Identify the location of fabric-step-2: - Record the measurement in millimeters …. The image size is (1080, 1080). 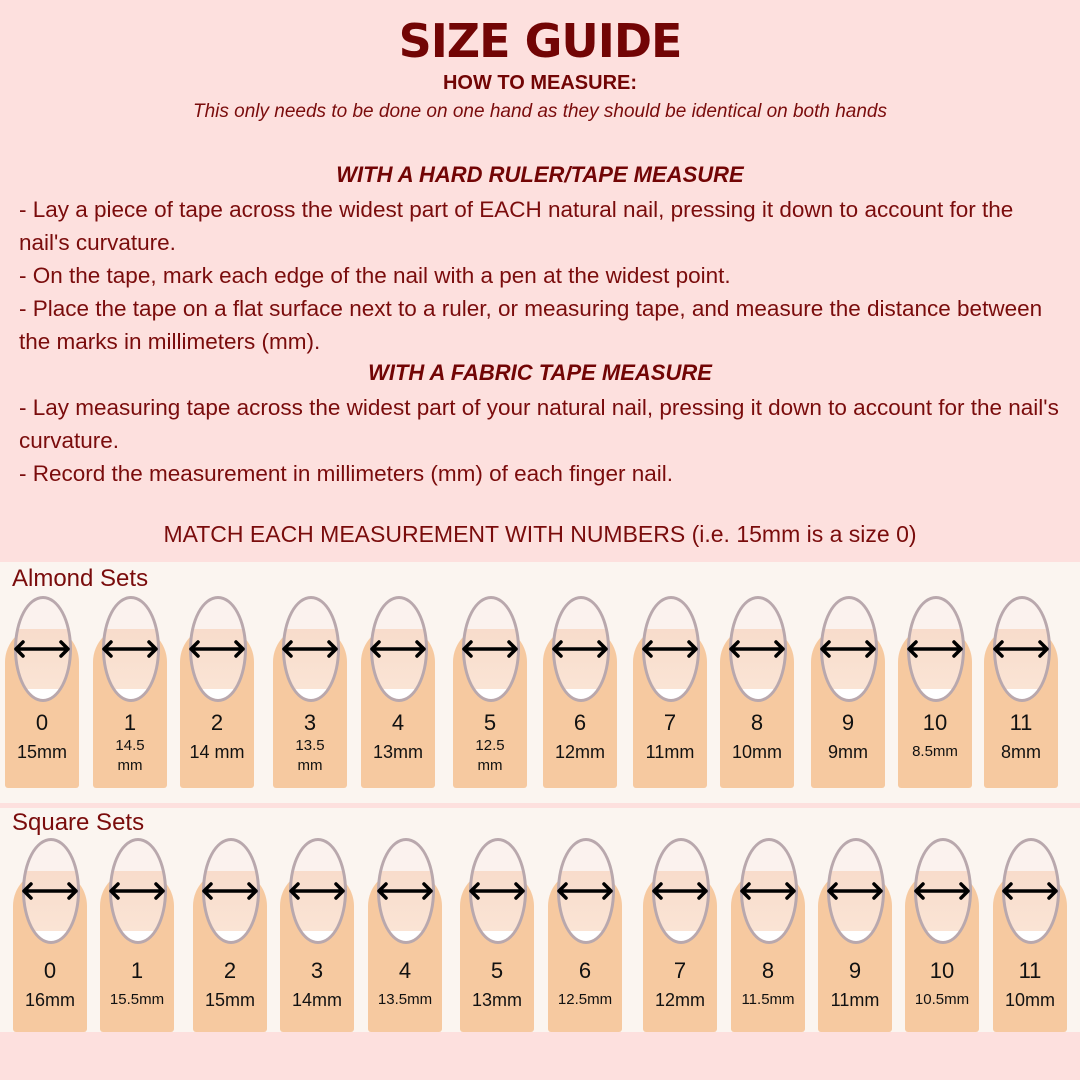
(346, 473).